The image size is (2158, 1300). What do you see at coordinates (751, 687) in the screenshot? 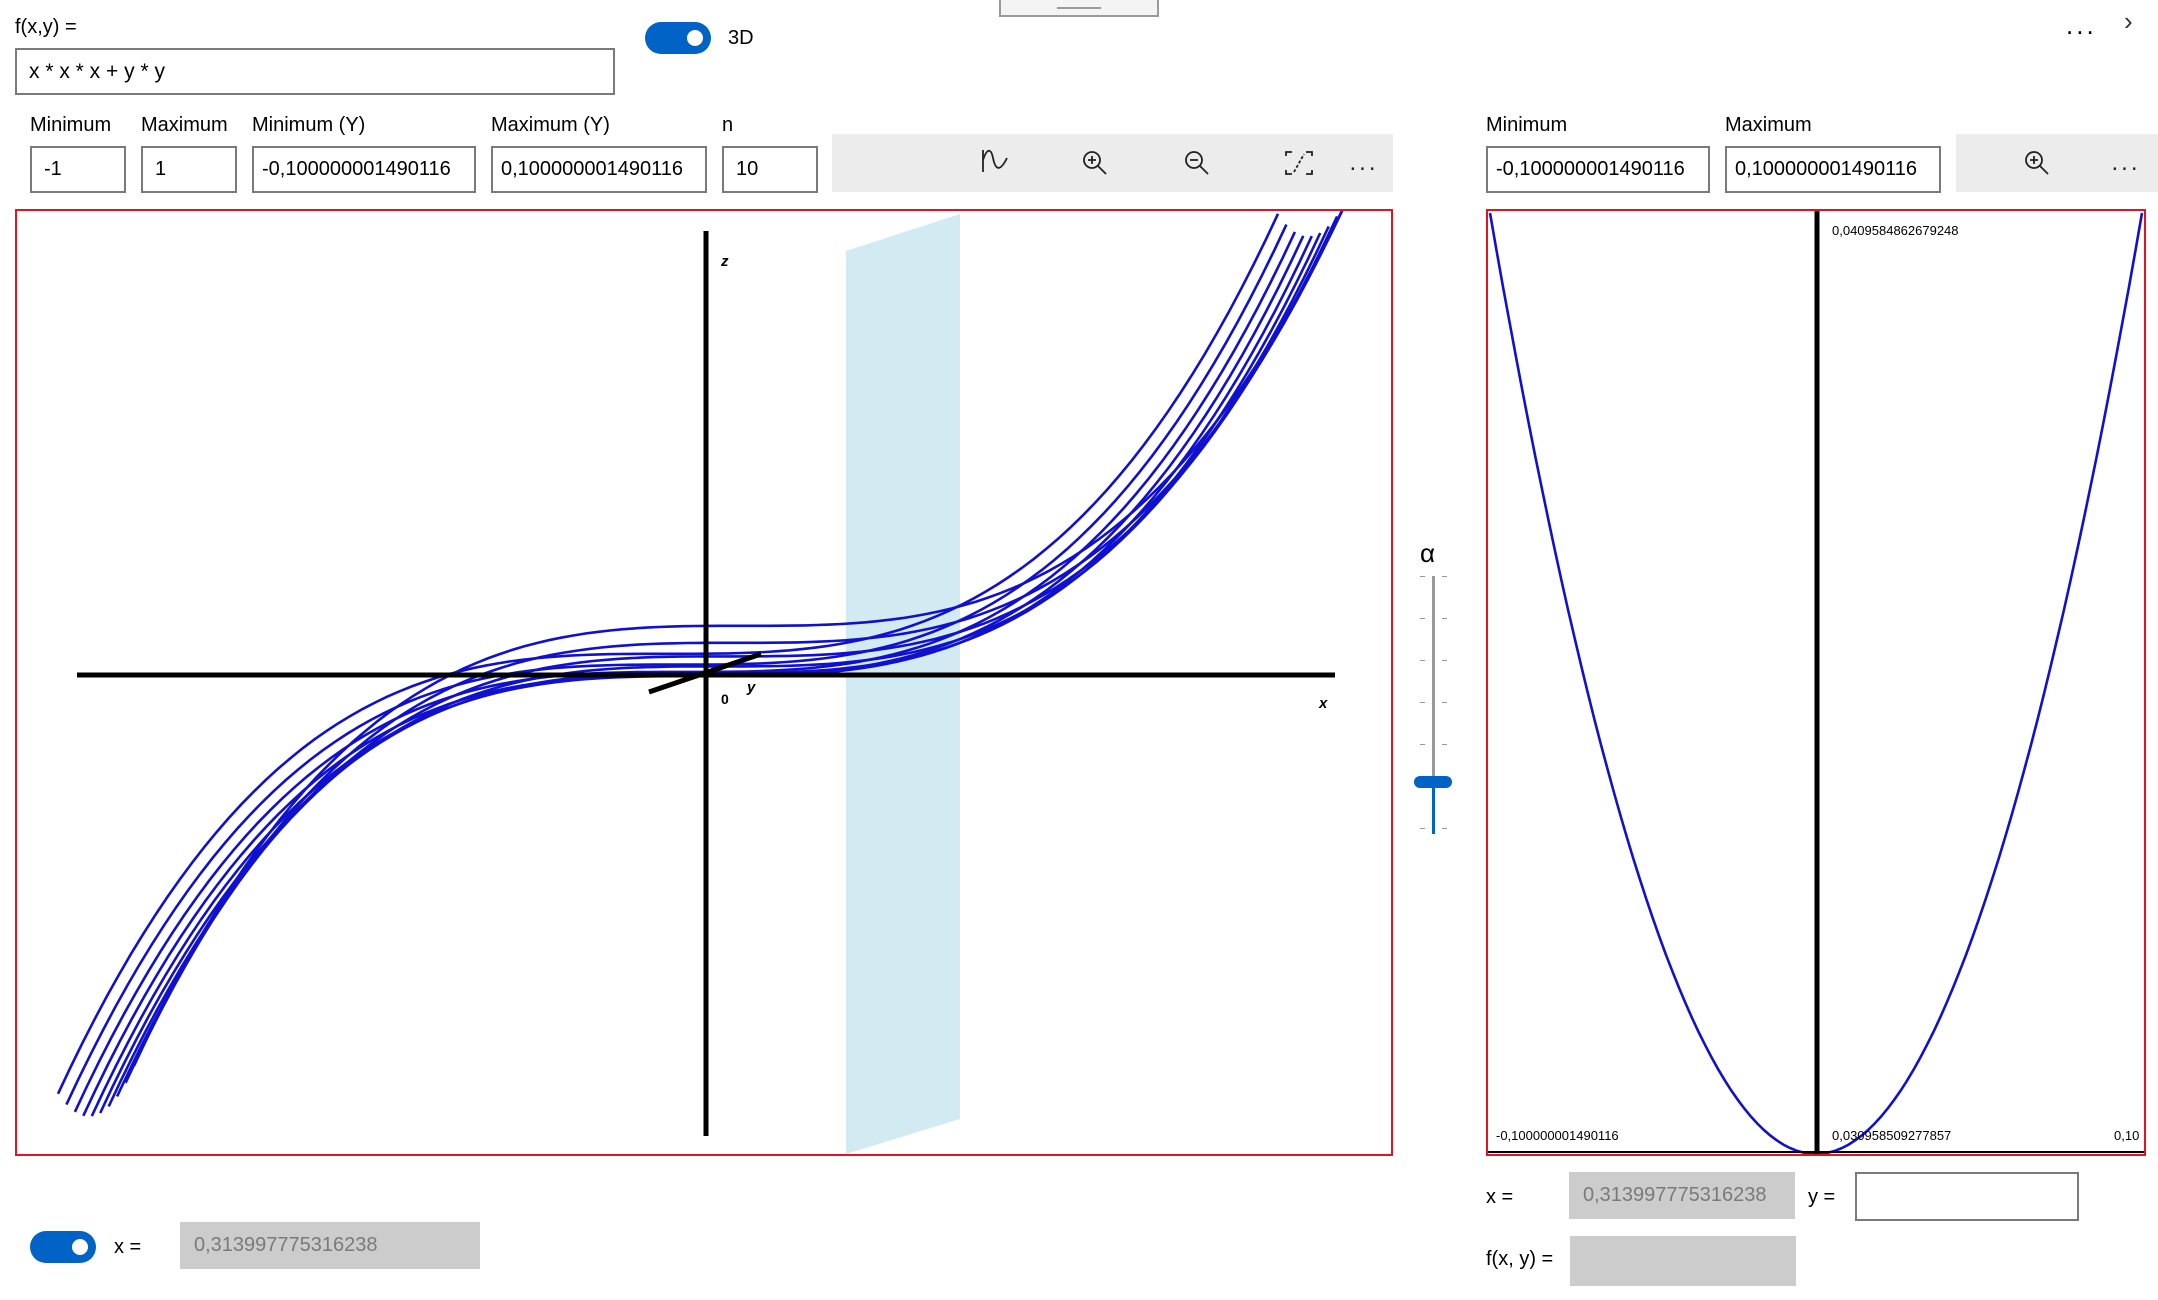
I see `axis-y-label: y` at bounding box center [751, 687].